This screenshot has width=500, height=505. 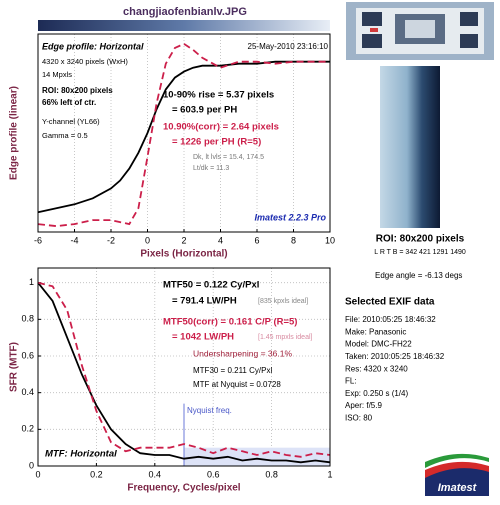 I want to click on x-tick-label: 6, so click(x=256, y=240).